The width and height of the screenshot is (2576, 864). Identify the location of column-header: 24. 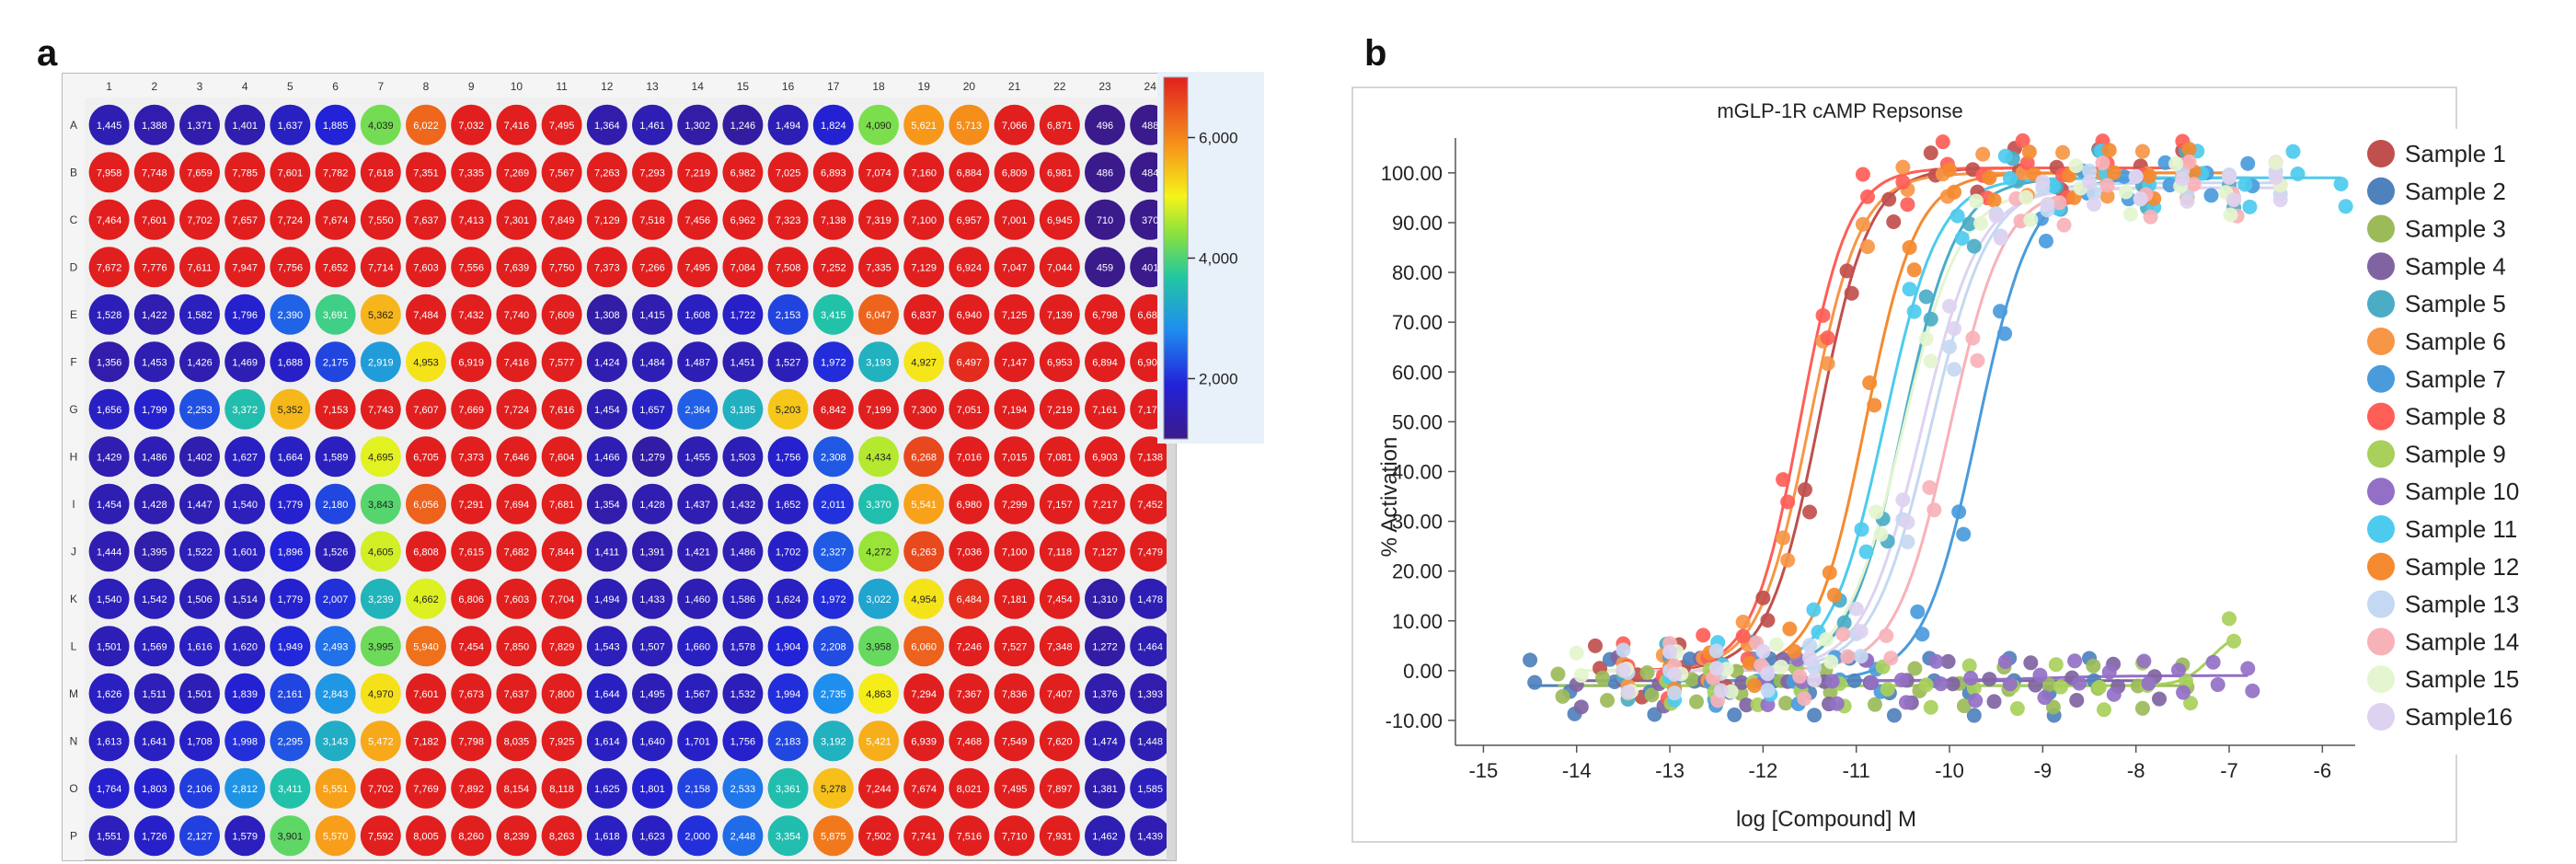
(1150, 86).